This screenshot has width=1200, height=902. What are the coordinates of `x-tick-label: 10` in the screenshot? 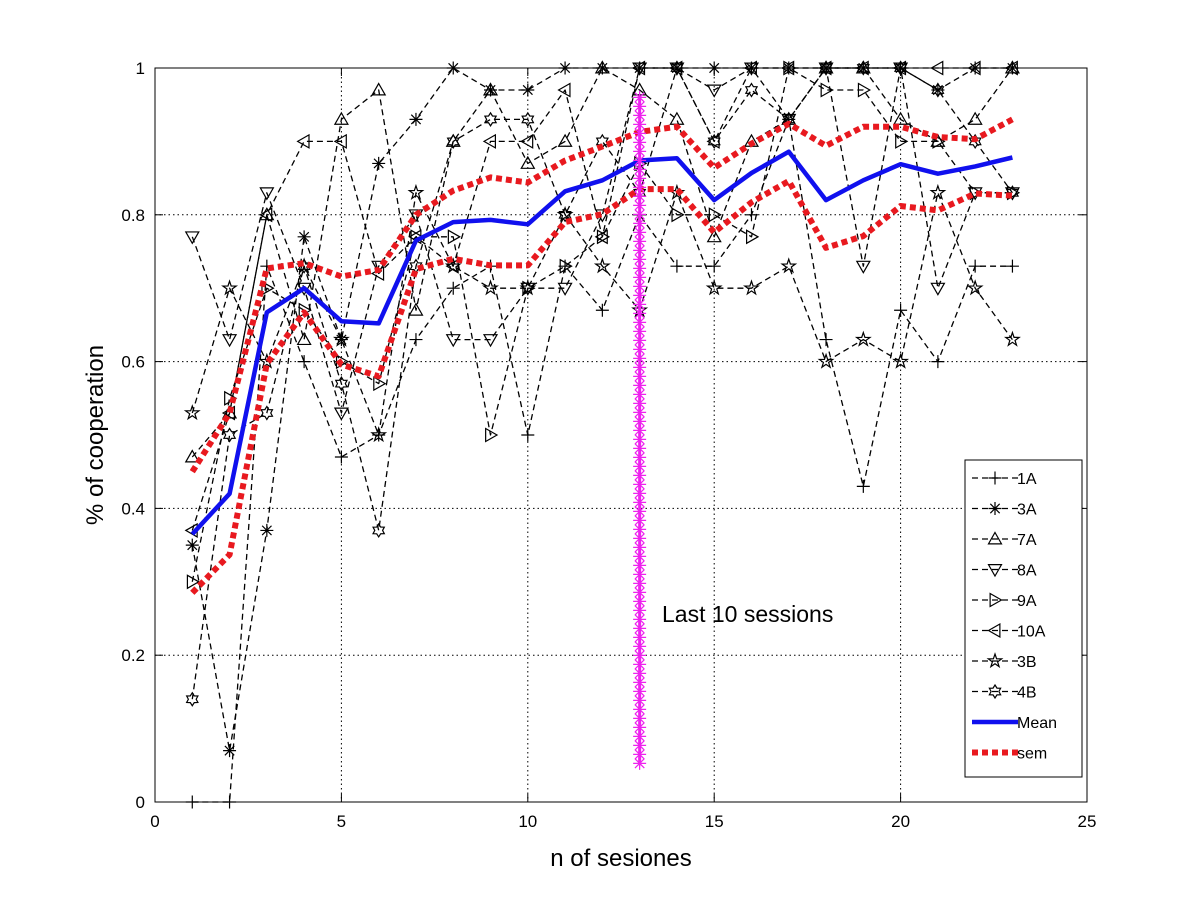 It's located at (527, 821).